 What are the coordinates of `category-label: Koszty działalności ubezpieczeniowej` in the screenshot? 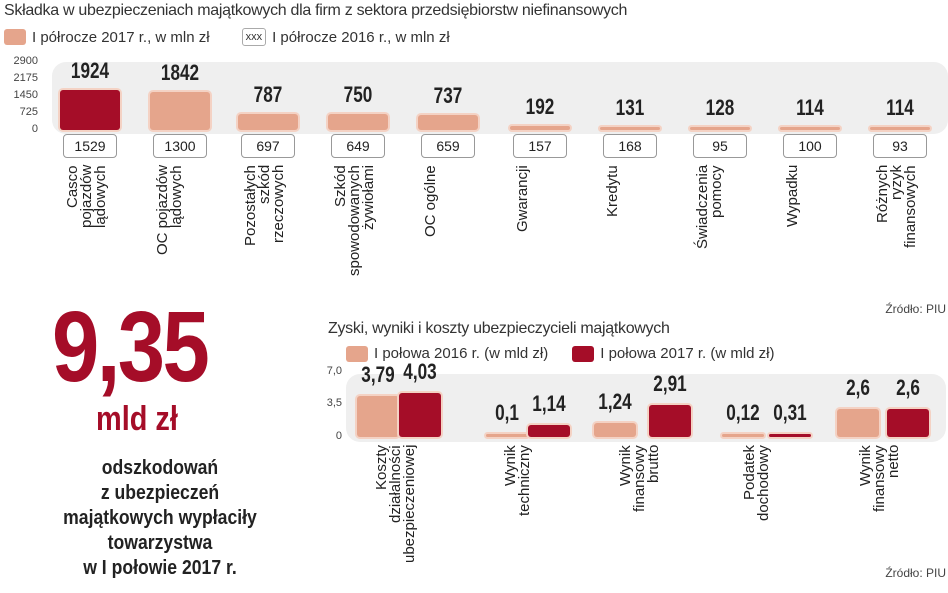 It's located at (395, 504).